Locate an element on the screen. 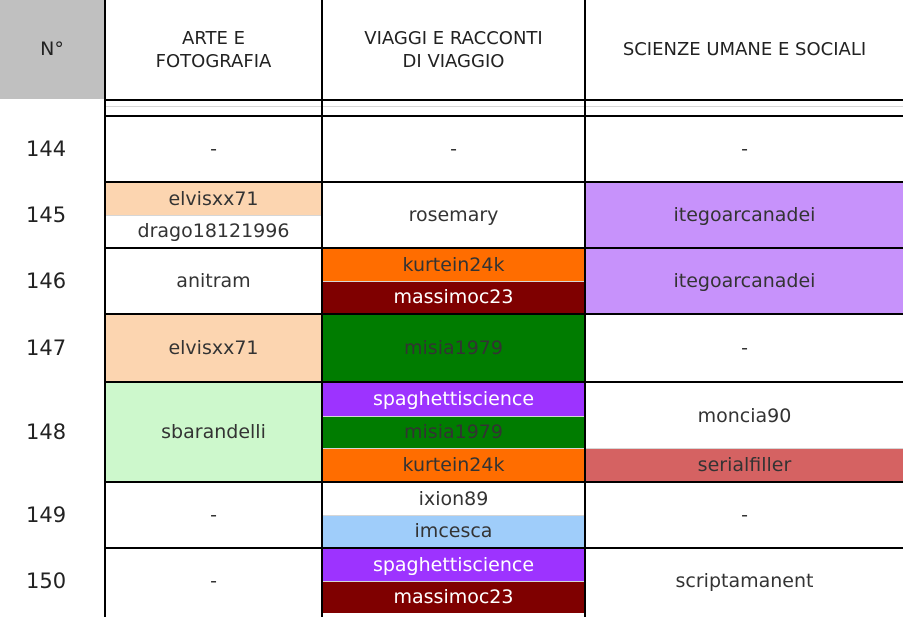  cell-scienze: serialfiller is located at coordinates (744, 464).